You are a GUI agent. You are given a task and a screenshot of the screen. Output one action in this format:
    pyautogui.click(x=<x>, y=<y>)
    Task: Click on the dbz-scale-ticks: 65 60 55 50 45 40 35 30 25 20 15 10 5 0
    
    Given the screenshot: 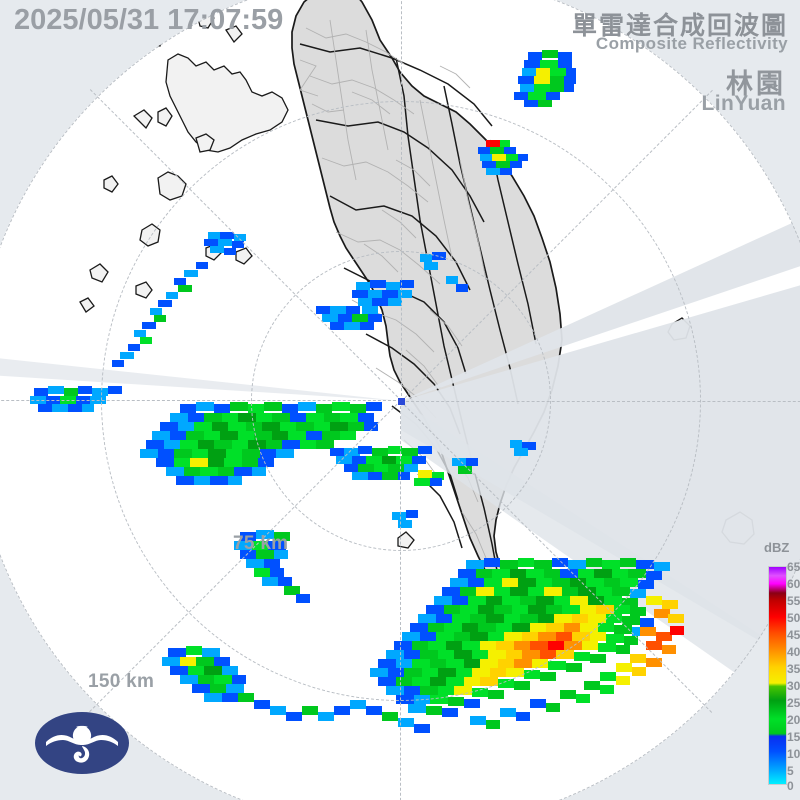 What is the action you would take?
    pyautogui.click(x=793, y=676)
    